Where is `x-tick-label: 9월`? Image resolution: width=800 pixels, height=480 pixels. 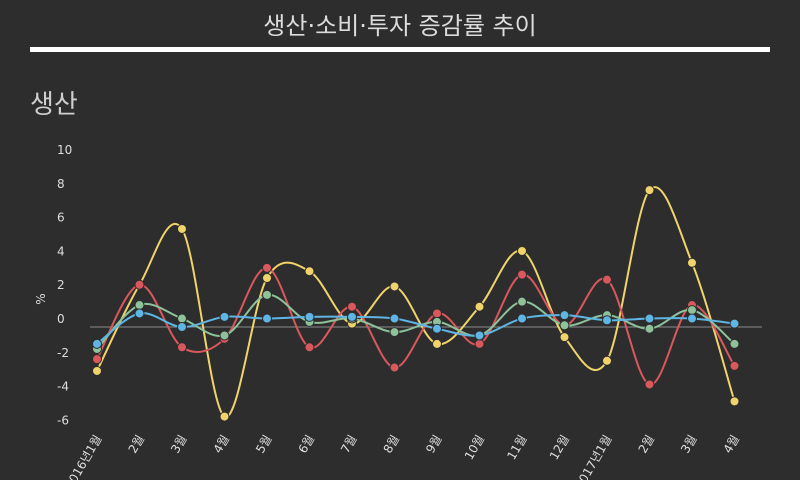
x-tick-label: 9월 is located at coordinates (433, 444).